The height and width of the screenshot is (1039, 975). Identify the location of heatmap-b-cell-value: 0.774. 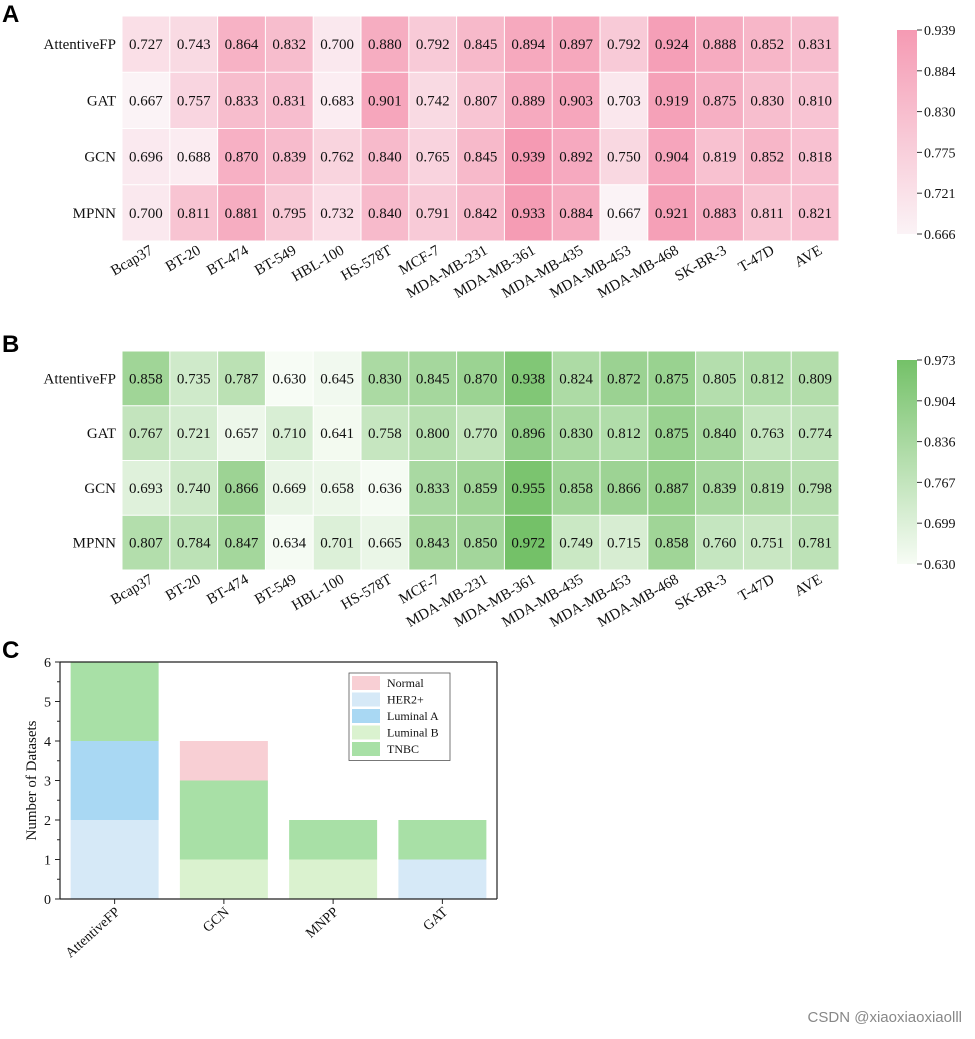
(815, 434).